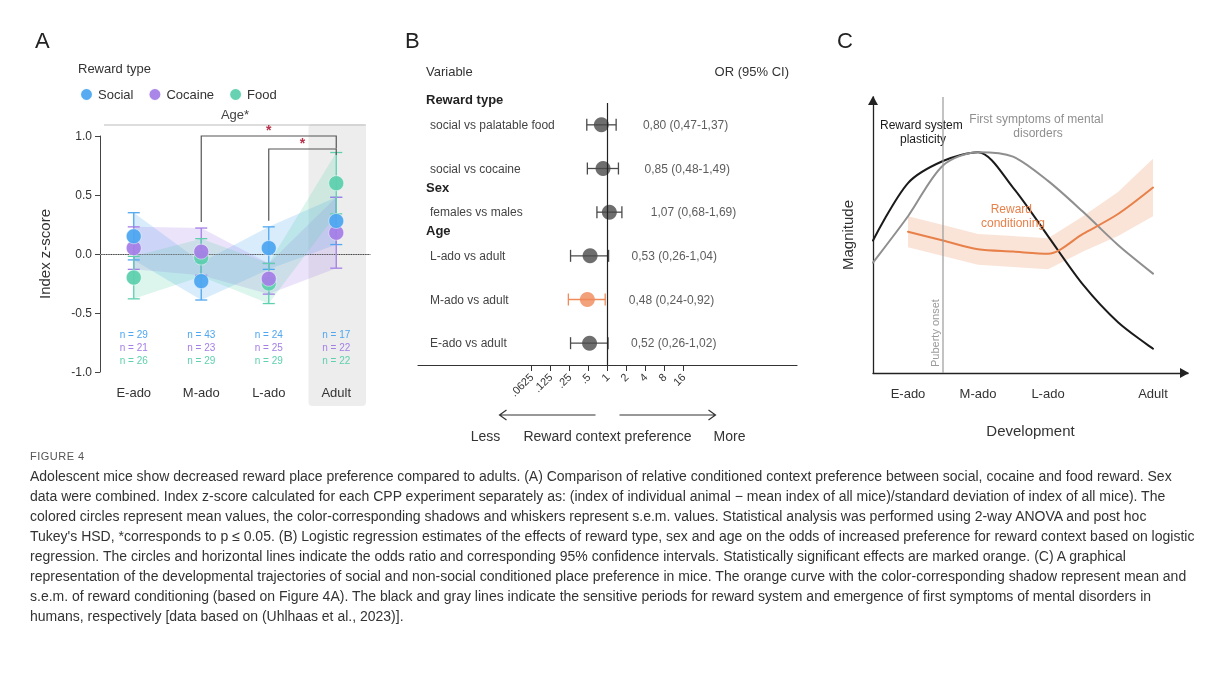  I want to click on chart-title: B, so click(412, 40).